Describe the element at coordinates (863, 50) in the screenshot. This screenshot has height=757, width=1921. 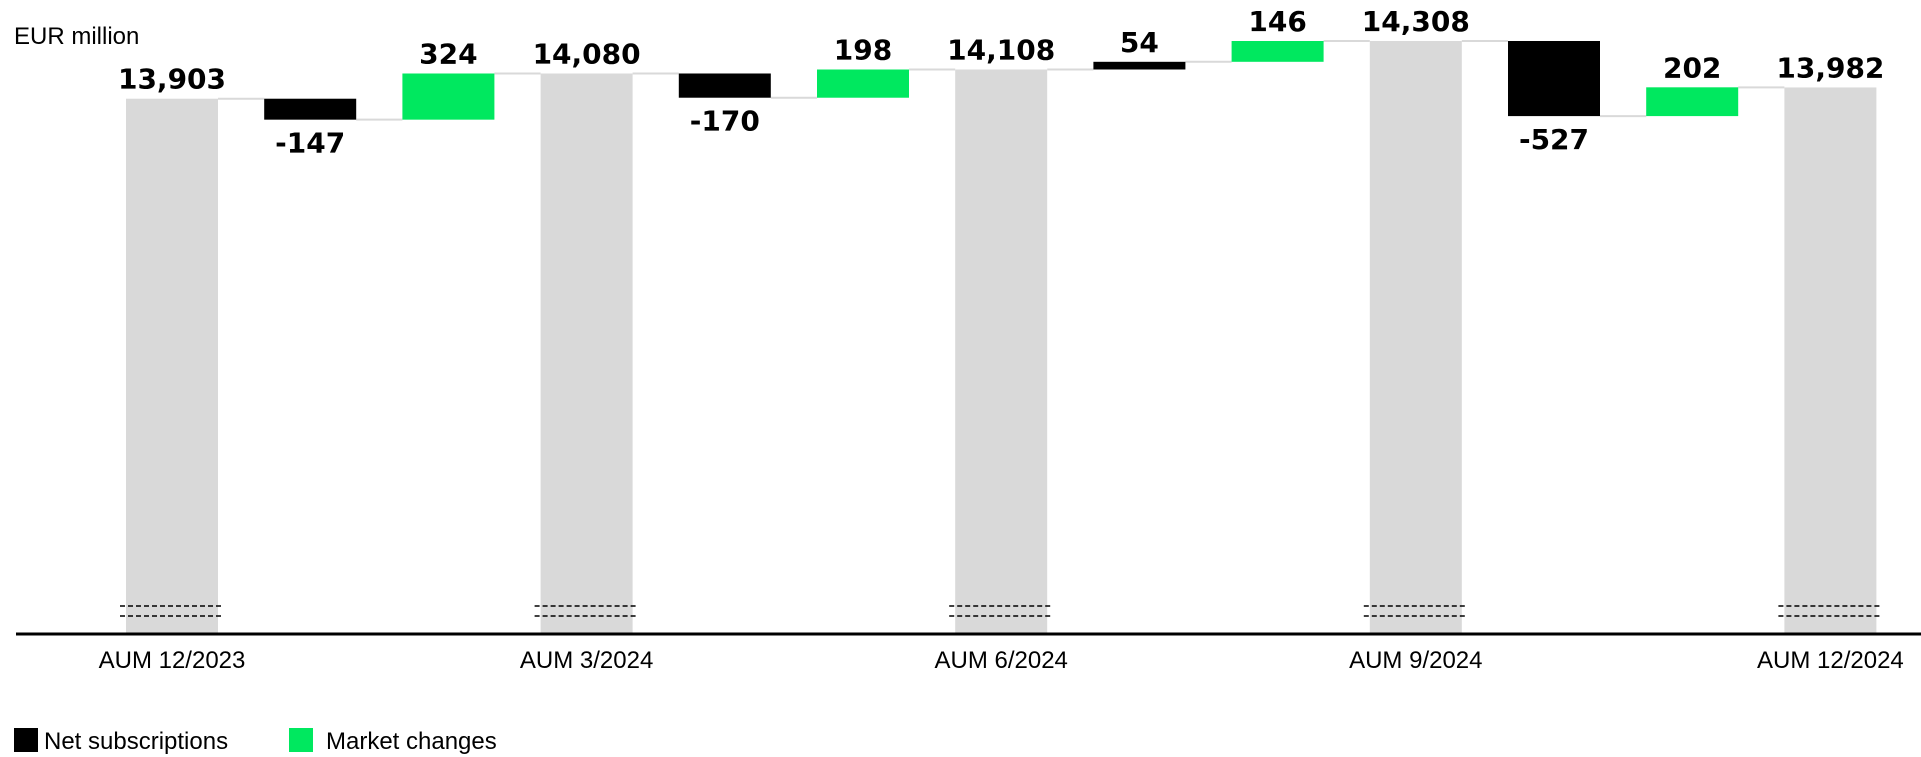
I see `data-label: 198` at that location.